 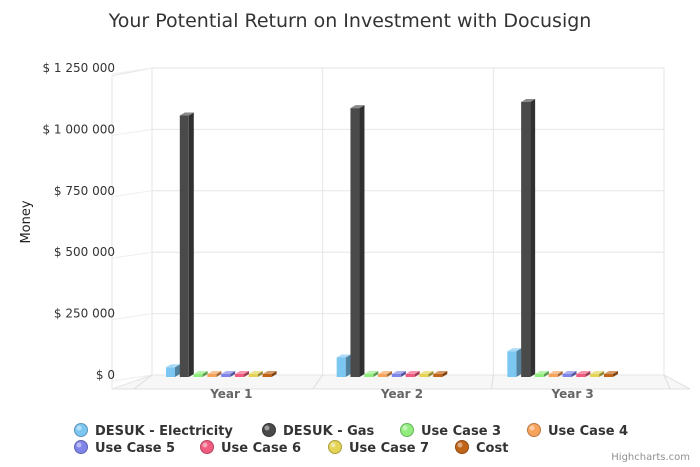 What do you see at coordinates (164, 431) in the screenshot?
I see `legend-label: DESUK - Electricity` at bounding box center [164, 431].